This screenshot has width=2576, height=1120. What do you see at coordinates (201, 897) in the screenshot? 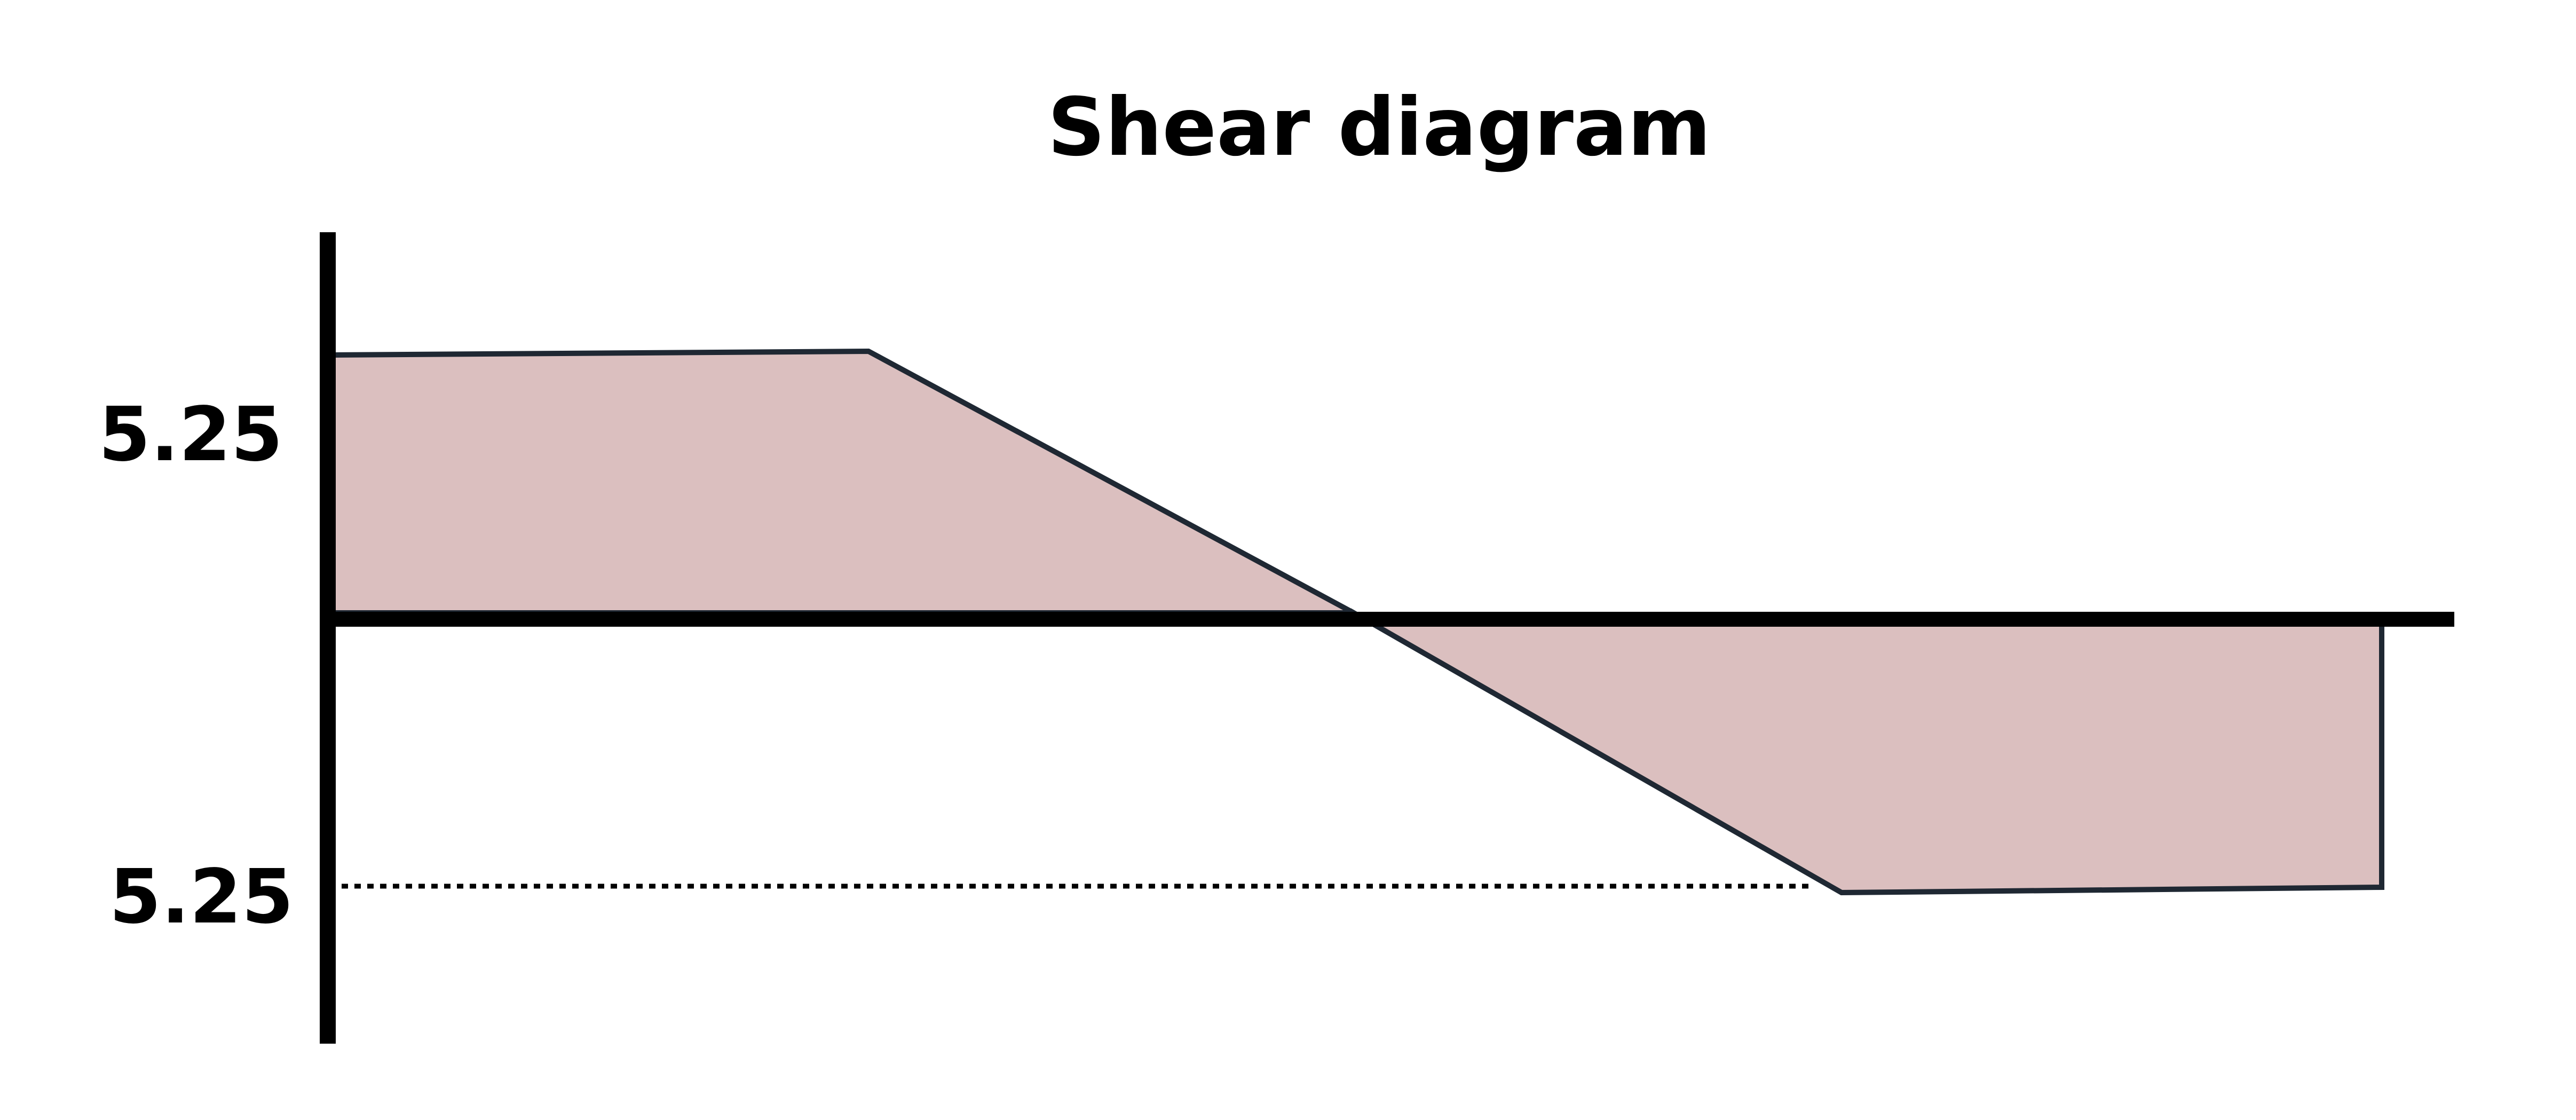
I see `negative-value-label: 5.25` at bounding box center [201, 897].